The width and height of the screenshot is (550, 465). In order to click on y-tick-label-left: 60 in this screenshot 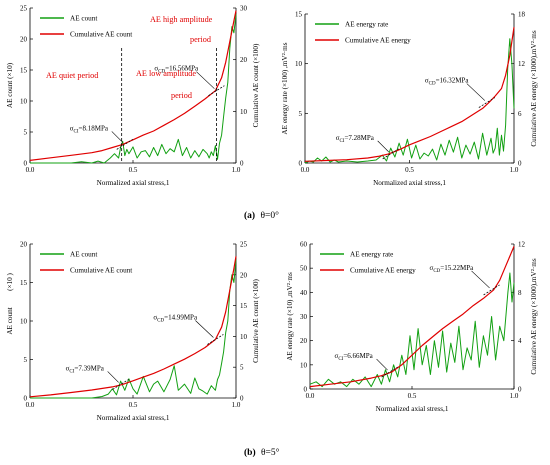, I will do `click(304, 245)`.